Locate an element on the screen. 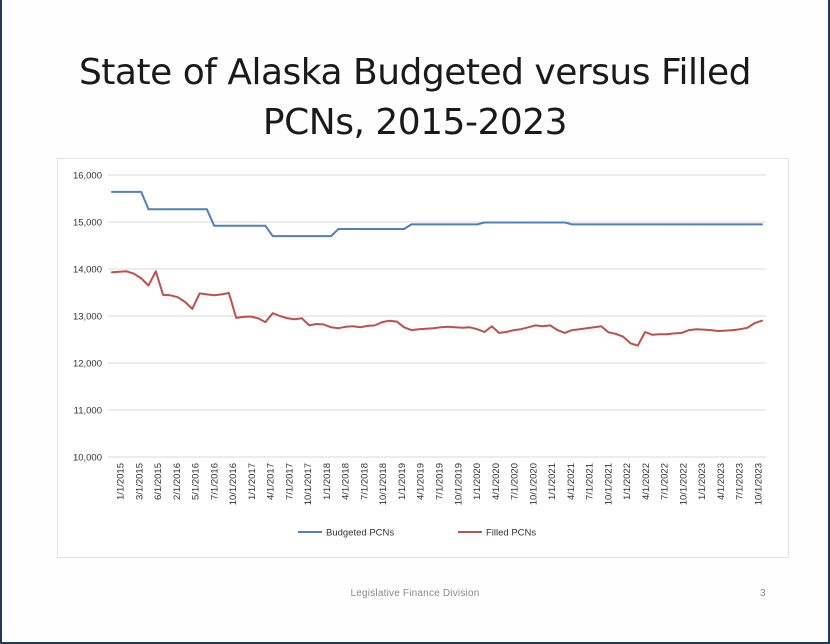  x-tick-label: 10/1/2021 is located at coordinates (608, 484).